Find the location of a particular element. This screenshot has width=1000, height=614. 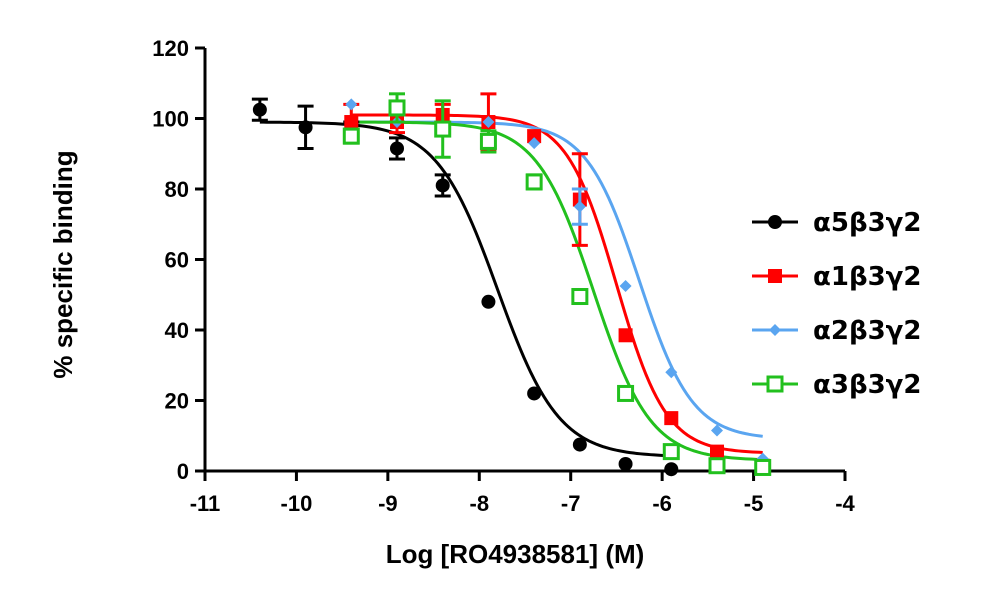

y-tick-label: 40 is located at coordinates (177, 330).